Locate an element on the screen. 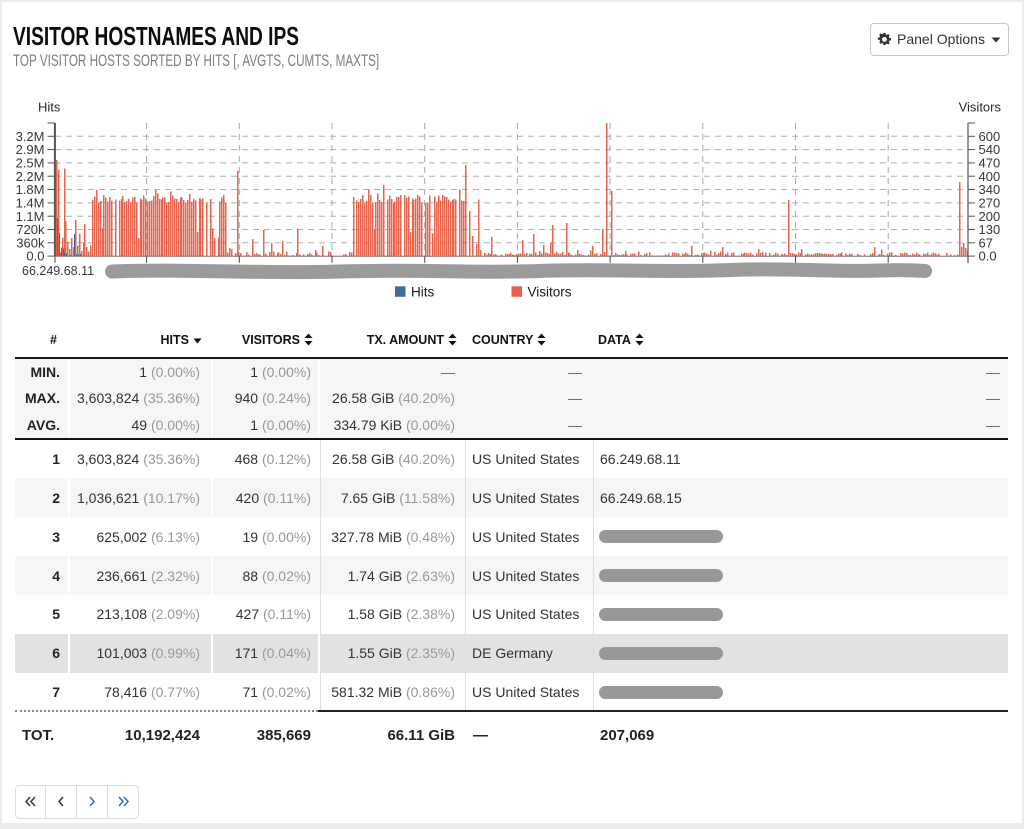  svg-text: 270 is located at coordinates (990, 203).